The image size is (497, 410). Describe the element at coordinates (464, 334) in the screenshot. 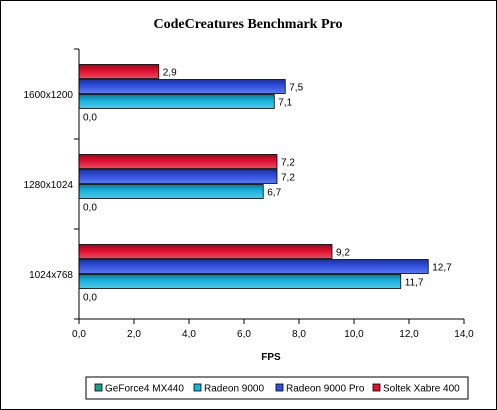

I see `x-tick-label: 14,0` at that location.